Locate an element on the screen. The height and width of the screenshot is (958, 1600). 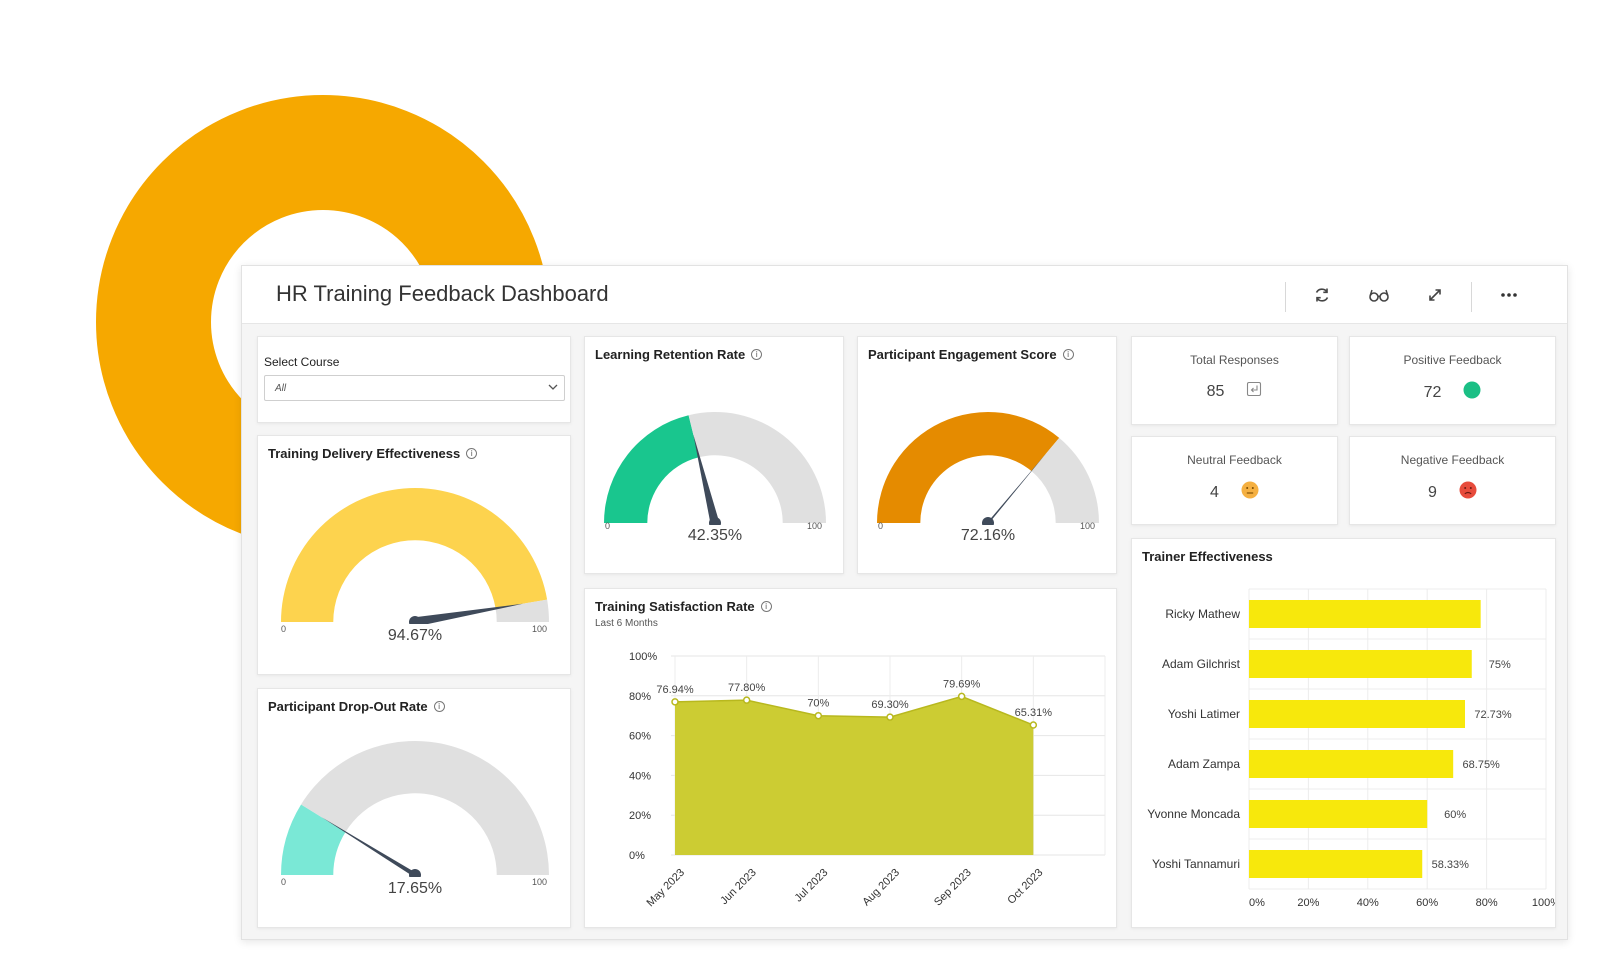
dropout-gauge-value: 17.65% is located at coordinates (415, 888).